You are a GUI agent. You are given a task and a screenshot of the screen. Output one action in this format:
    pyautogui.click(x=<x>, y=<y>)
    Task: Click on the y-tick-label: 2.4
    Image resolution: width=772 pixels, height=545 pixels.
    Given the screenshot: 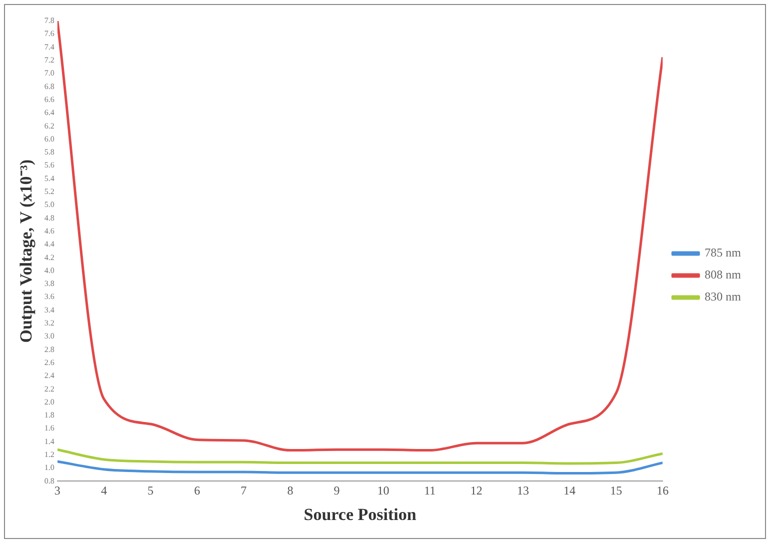 What is the action you would take?
    pyautogui.click(x=49, y=375)
    